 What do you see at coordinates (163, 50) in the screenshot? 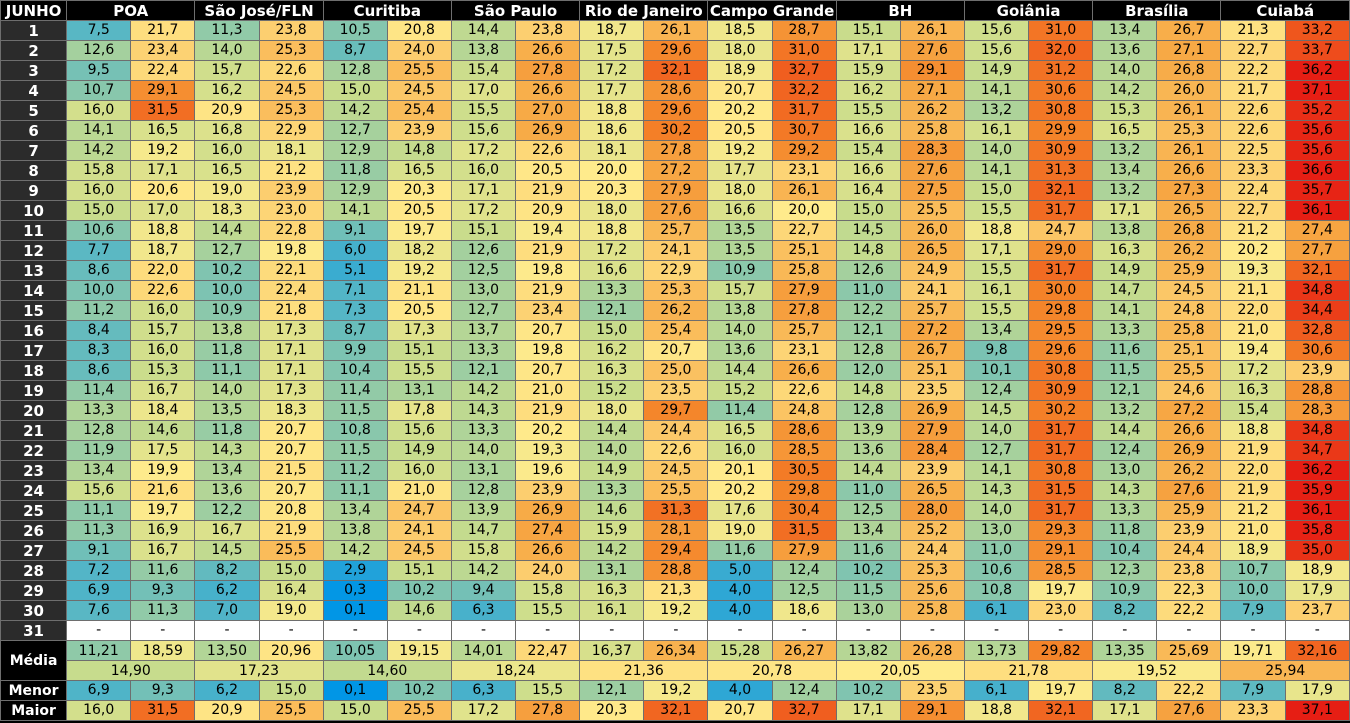
I see `max-temp-cell: 23,4` at bounding box center [163, 50].